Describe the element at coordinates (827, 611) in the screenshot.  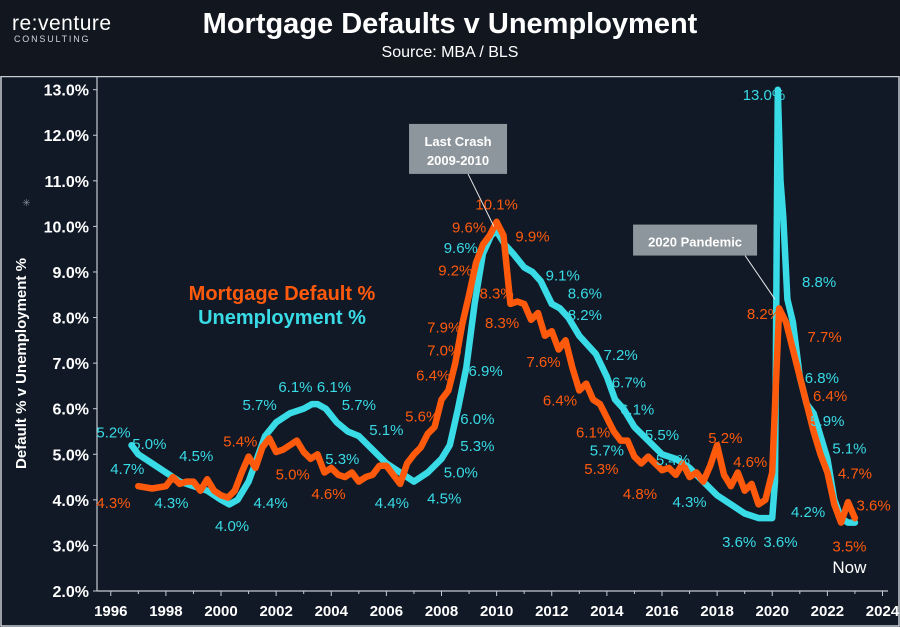
I see `x-tick-label: 2022` at that location.